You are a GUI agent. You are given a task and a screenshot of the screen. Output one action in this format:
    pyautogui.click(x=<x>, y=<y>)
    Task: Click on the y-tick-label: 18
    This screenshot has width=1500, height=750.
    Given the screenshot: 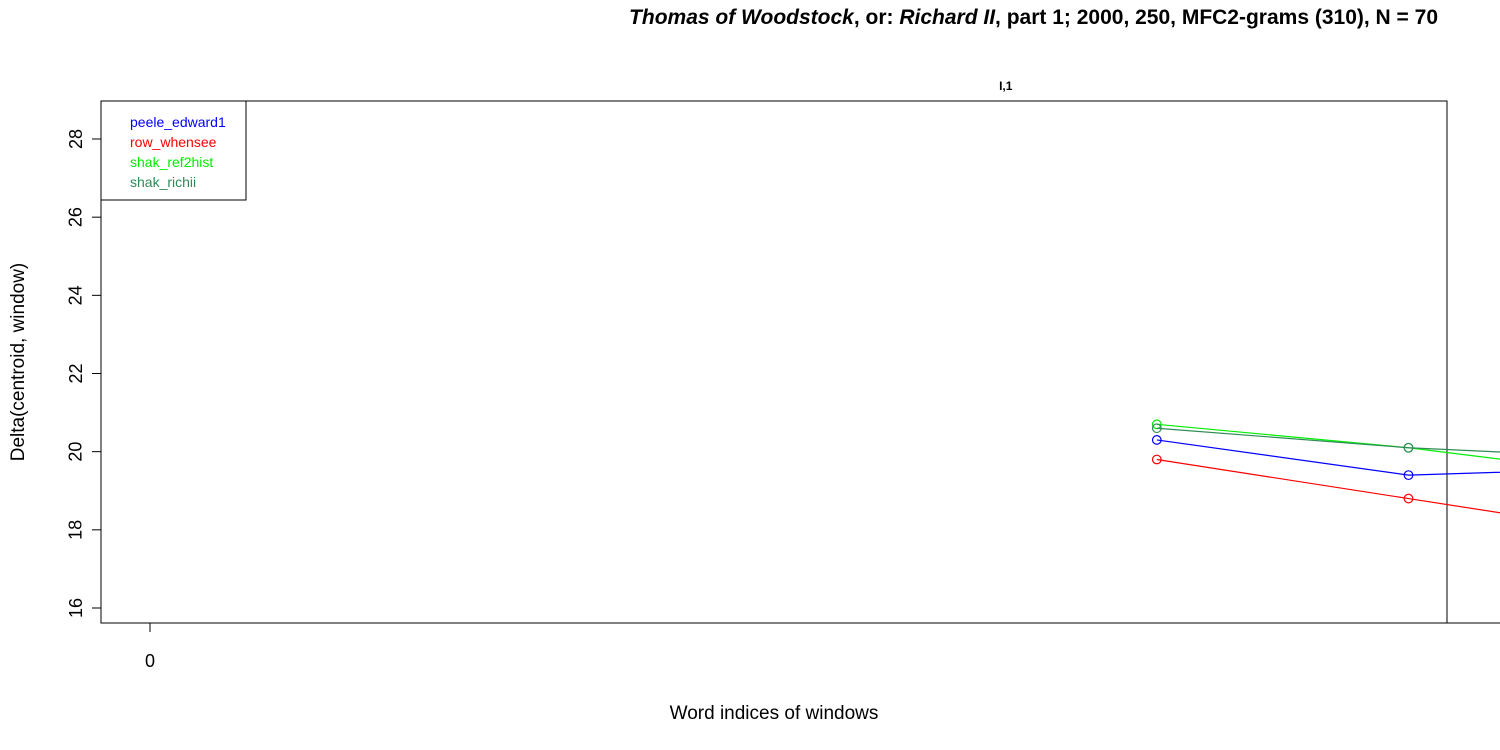 What is the action you would take?
    pyautogui.click(x=76, y=530)
    